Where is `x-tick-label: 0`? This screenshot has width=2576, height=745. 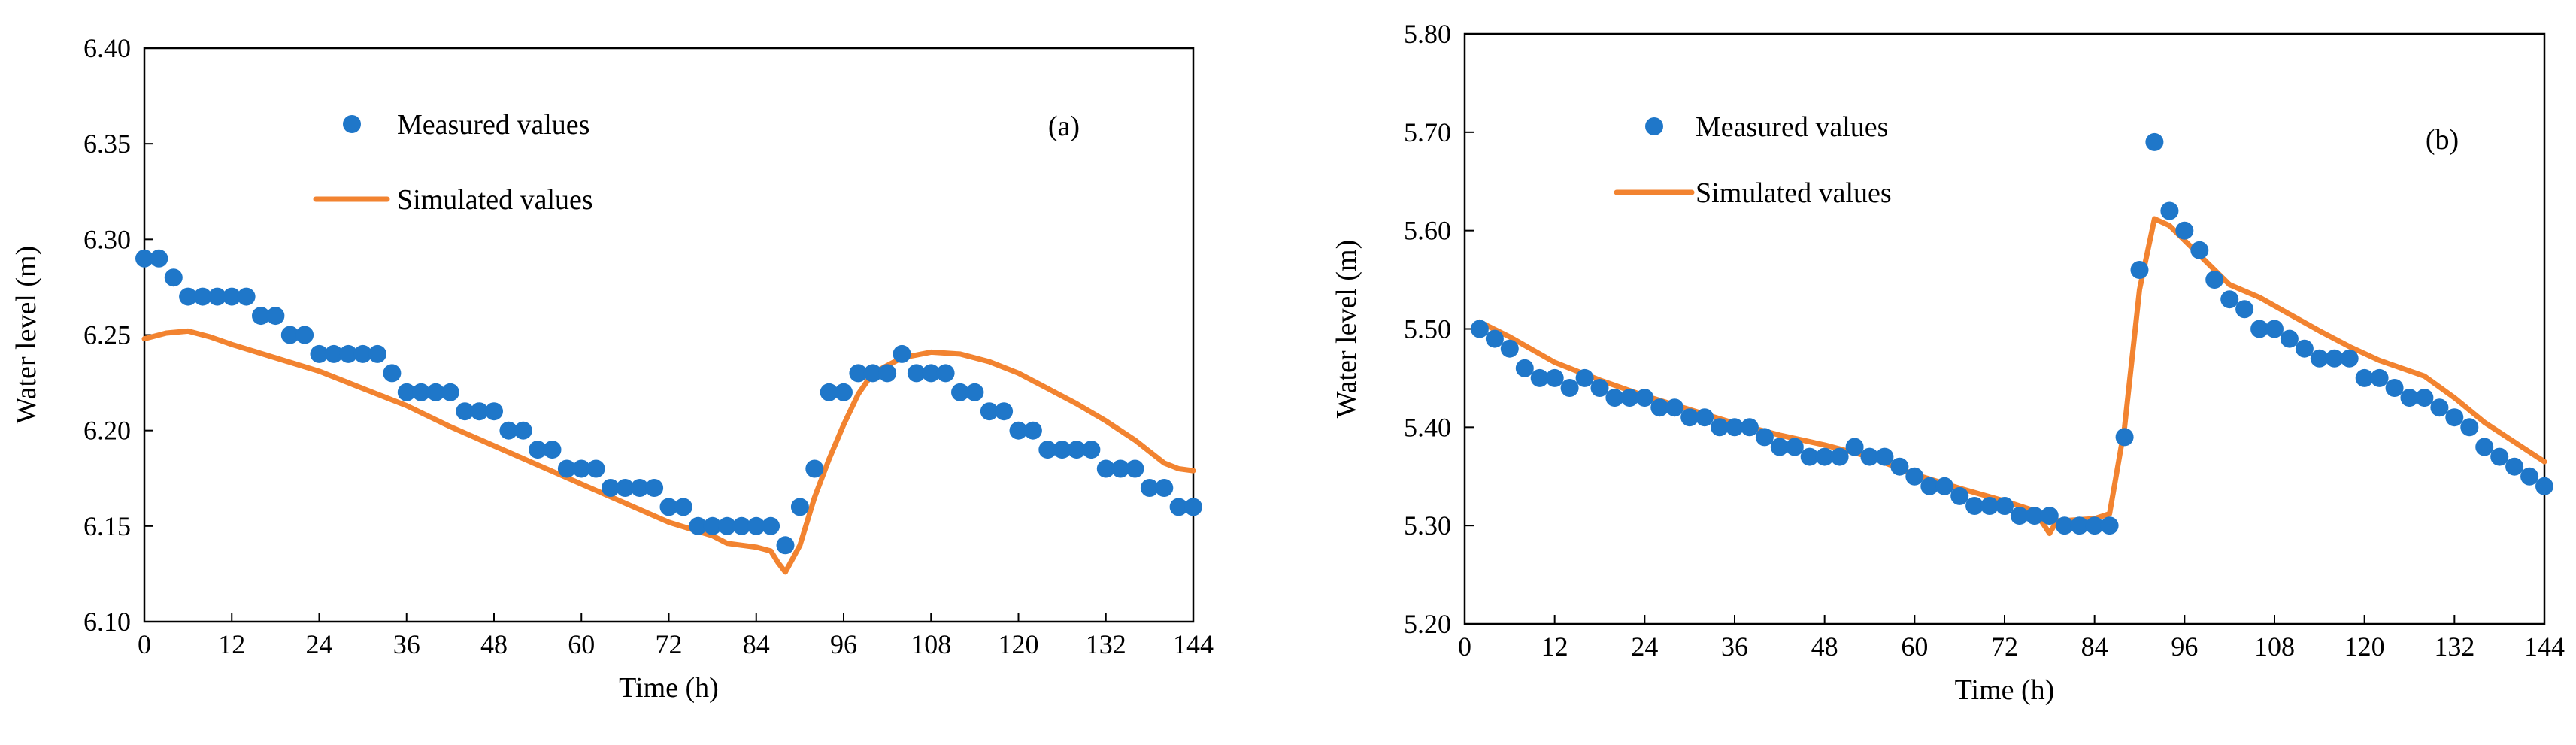
x-tick-label: 0 is located at coordinates (1464, 646).